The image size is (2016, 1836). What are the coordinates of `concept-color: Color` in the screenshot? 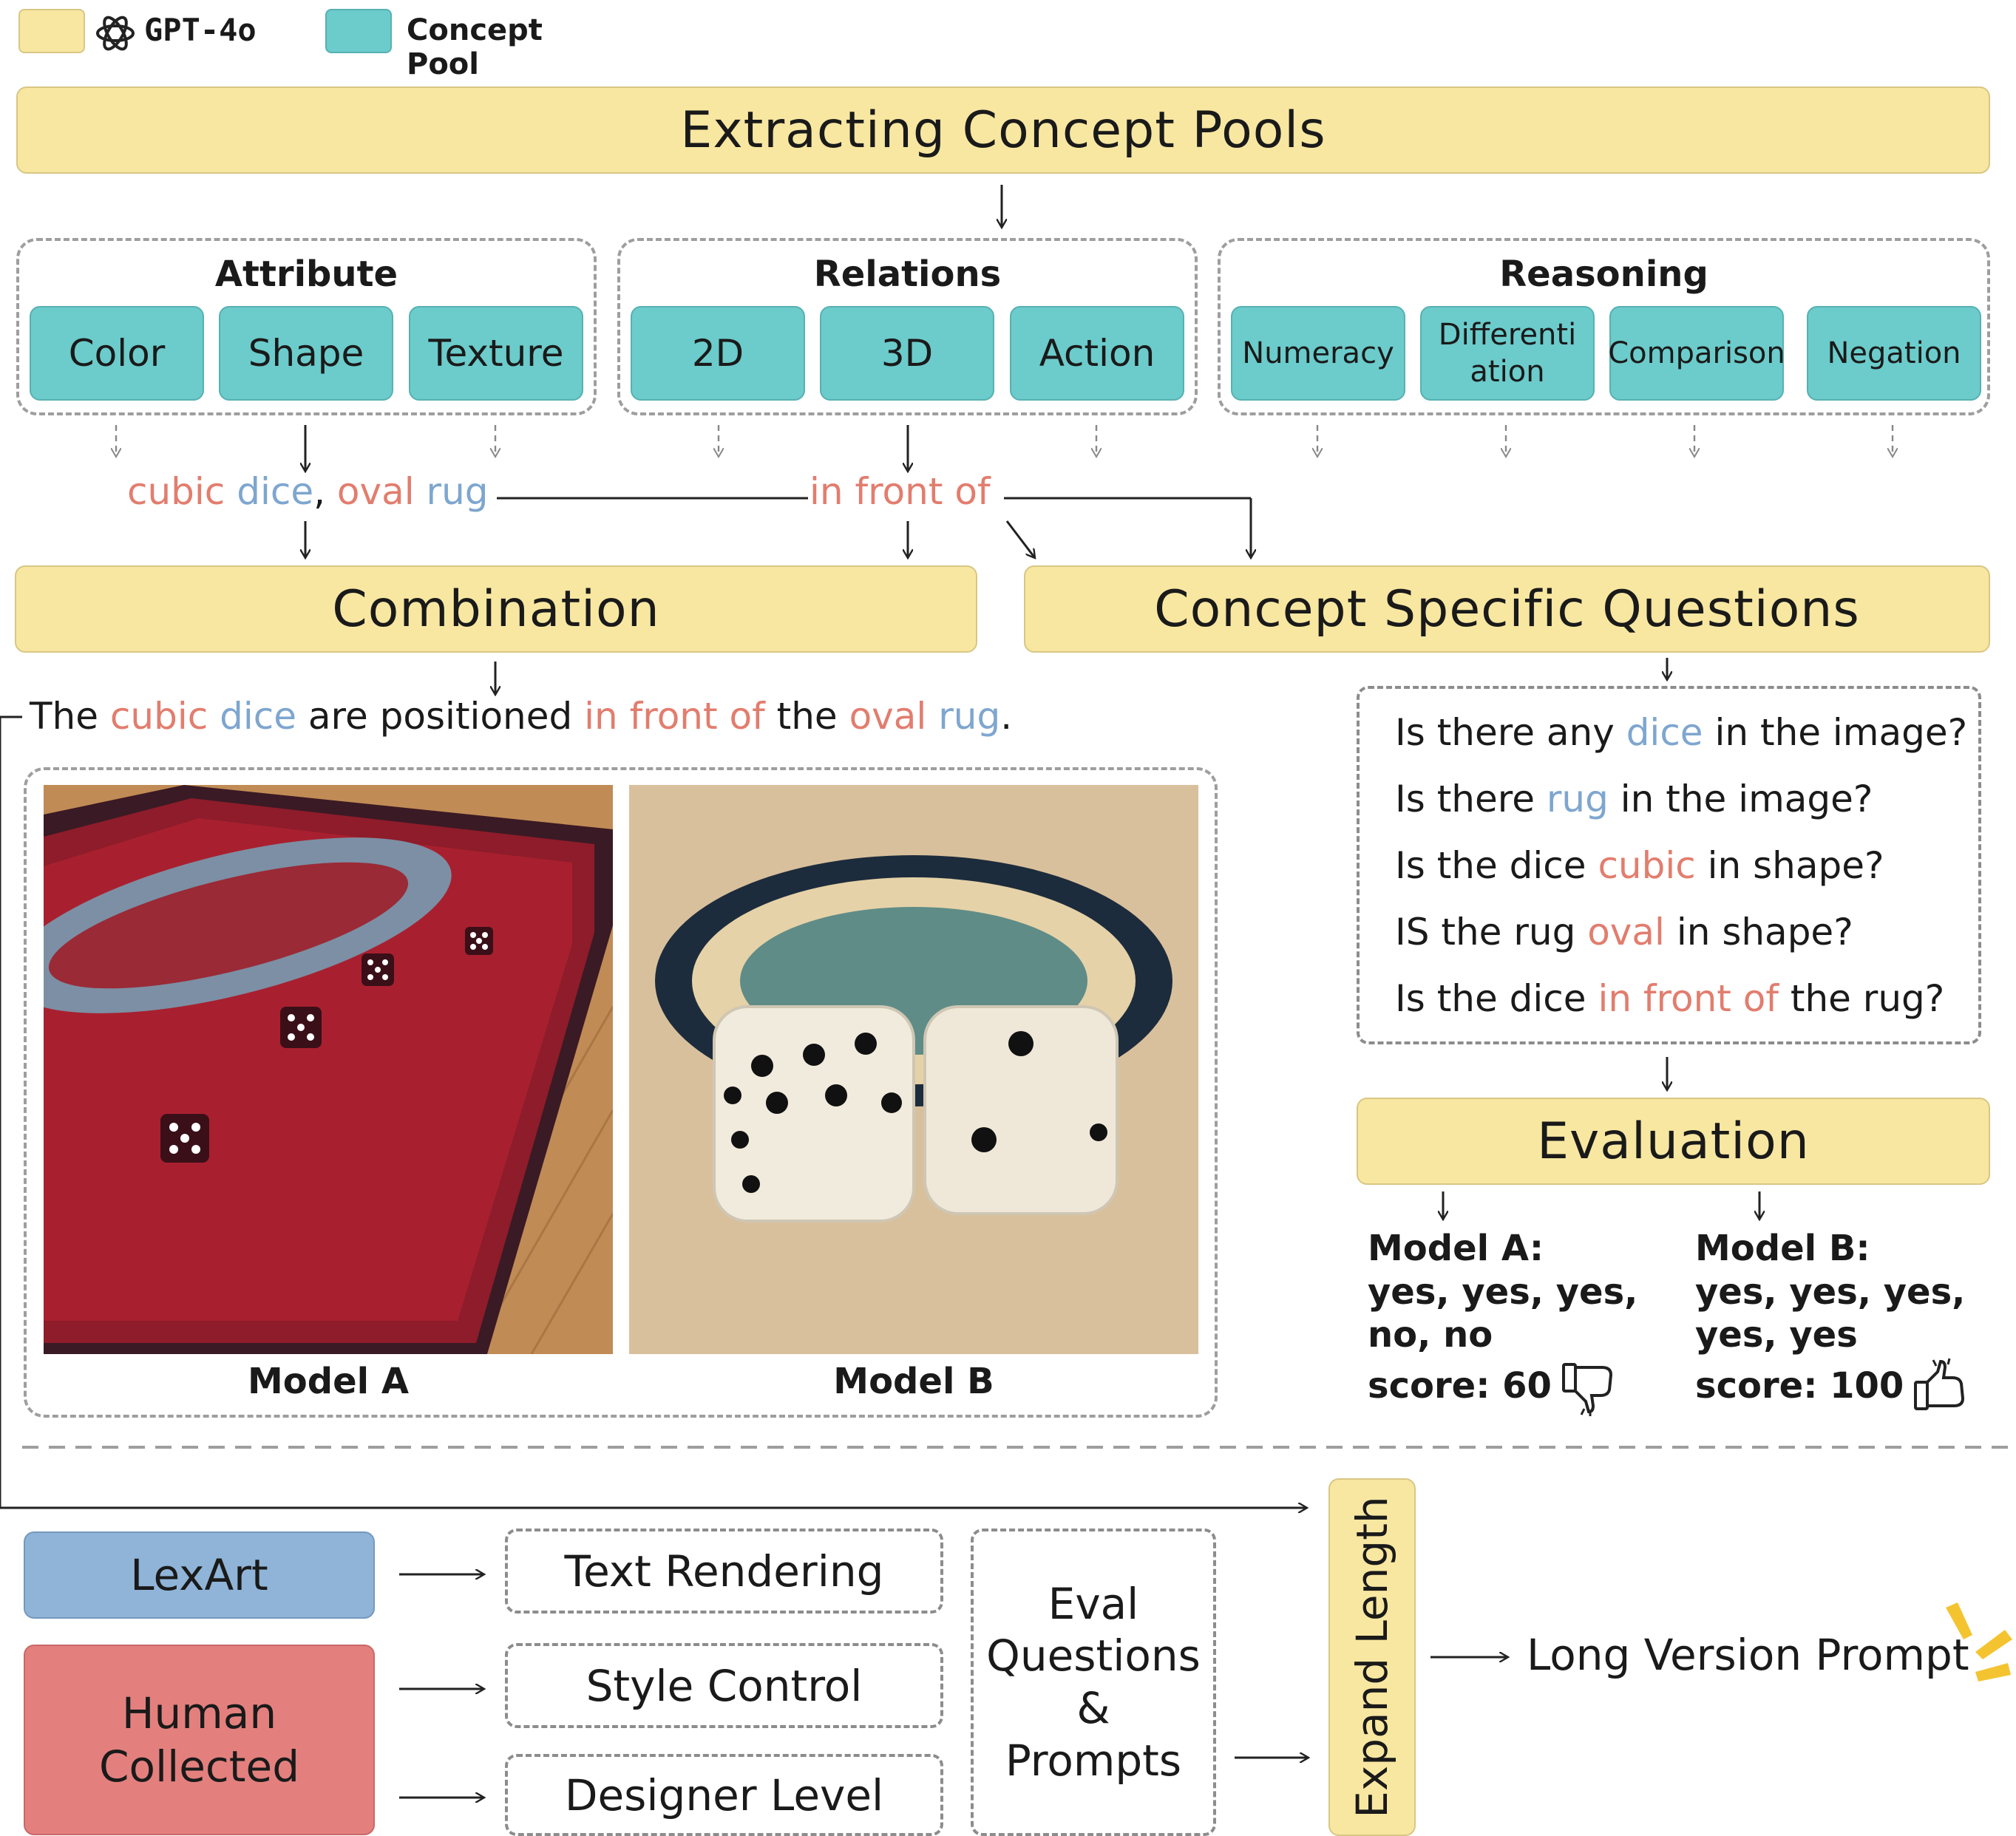 It's located at (117, 353).